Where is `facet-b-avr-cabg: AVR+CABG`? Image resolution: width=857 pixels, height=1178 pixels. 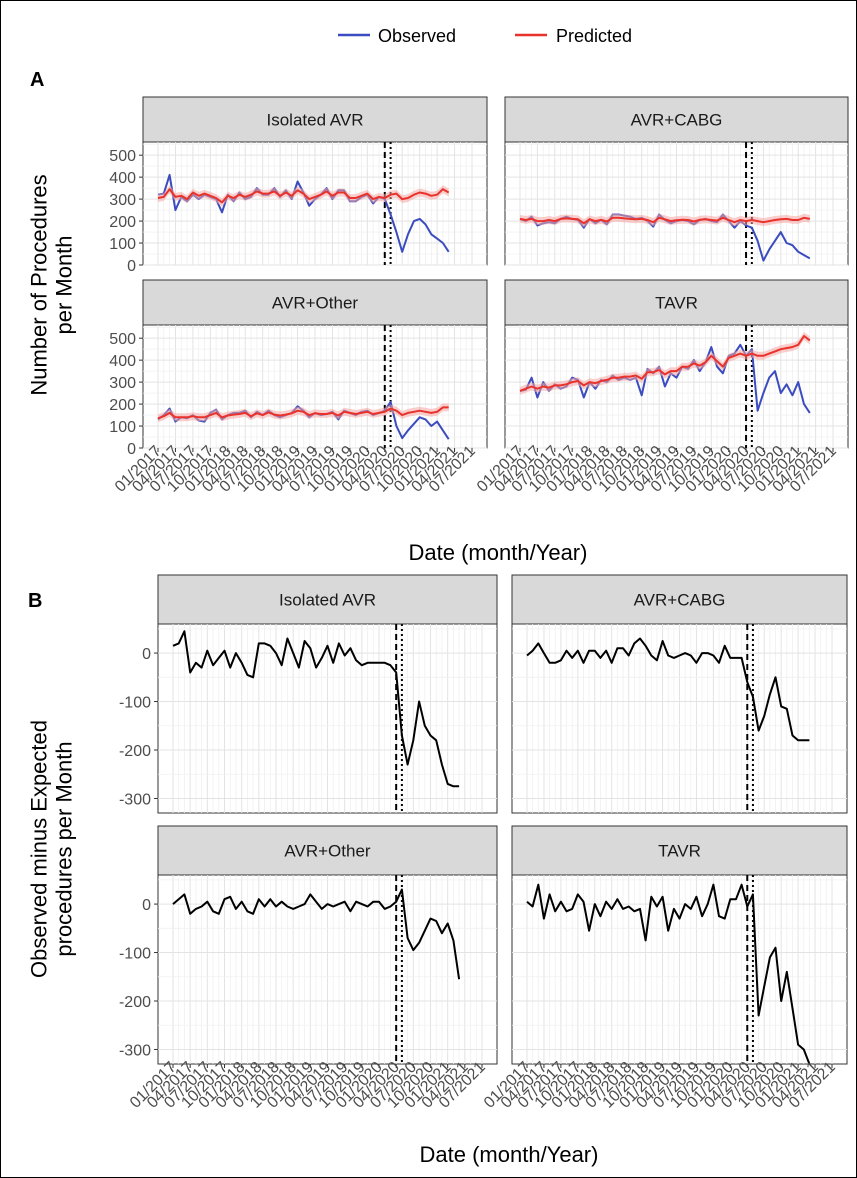
facet-b-avr-cabg: AVR+CABG is located at coordinates (679, 694).